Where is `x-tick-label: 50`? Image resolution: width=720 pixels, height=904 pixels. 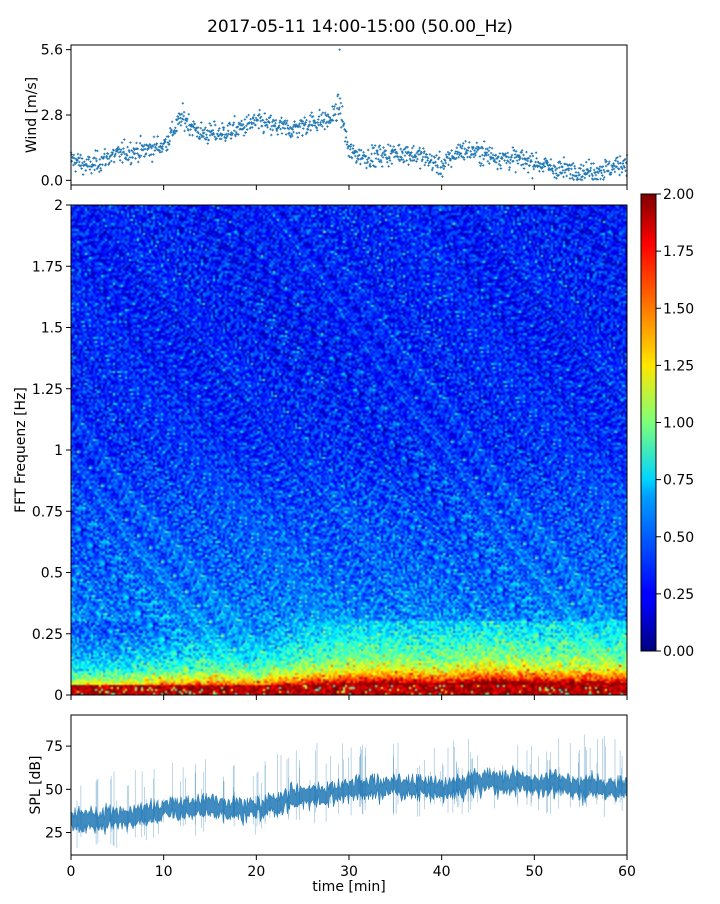 x-tick-label: 50 is located at coordinates (534, 872).